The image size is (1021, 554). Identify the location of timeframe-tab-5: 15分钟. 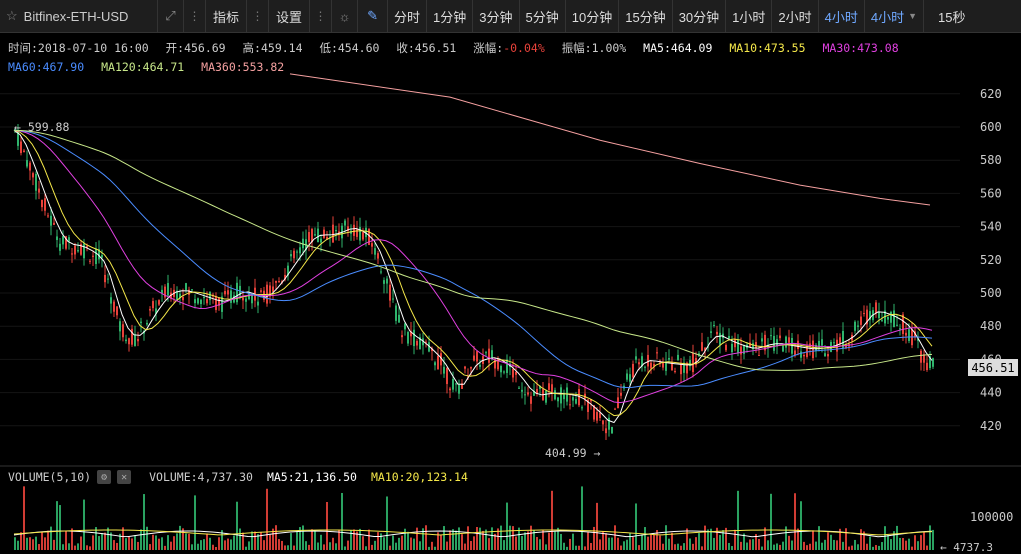
(646, 16).